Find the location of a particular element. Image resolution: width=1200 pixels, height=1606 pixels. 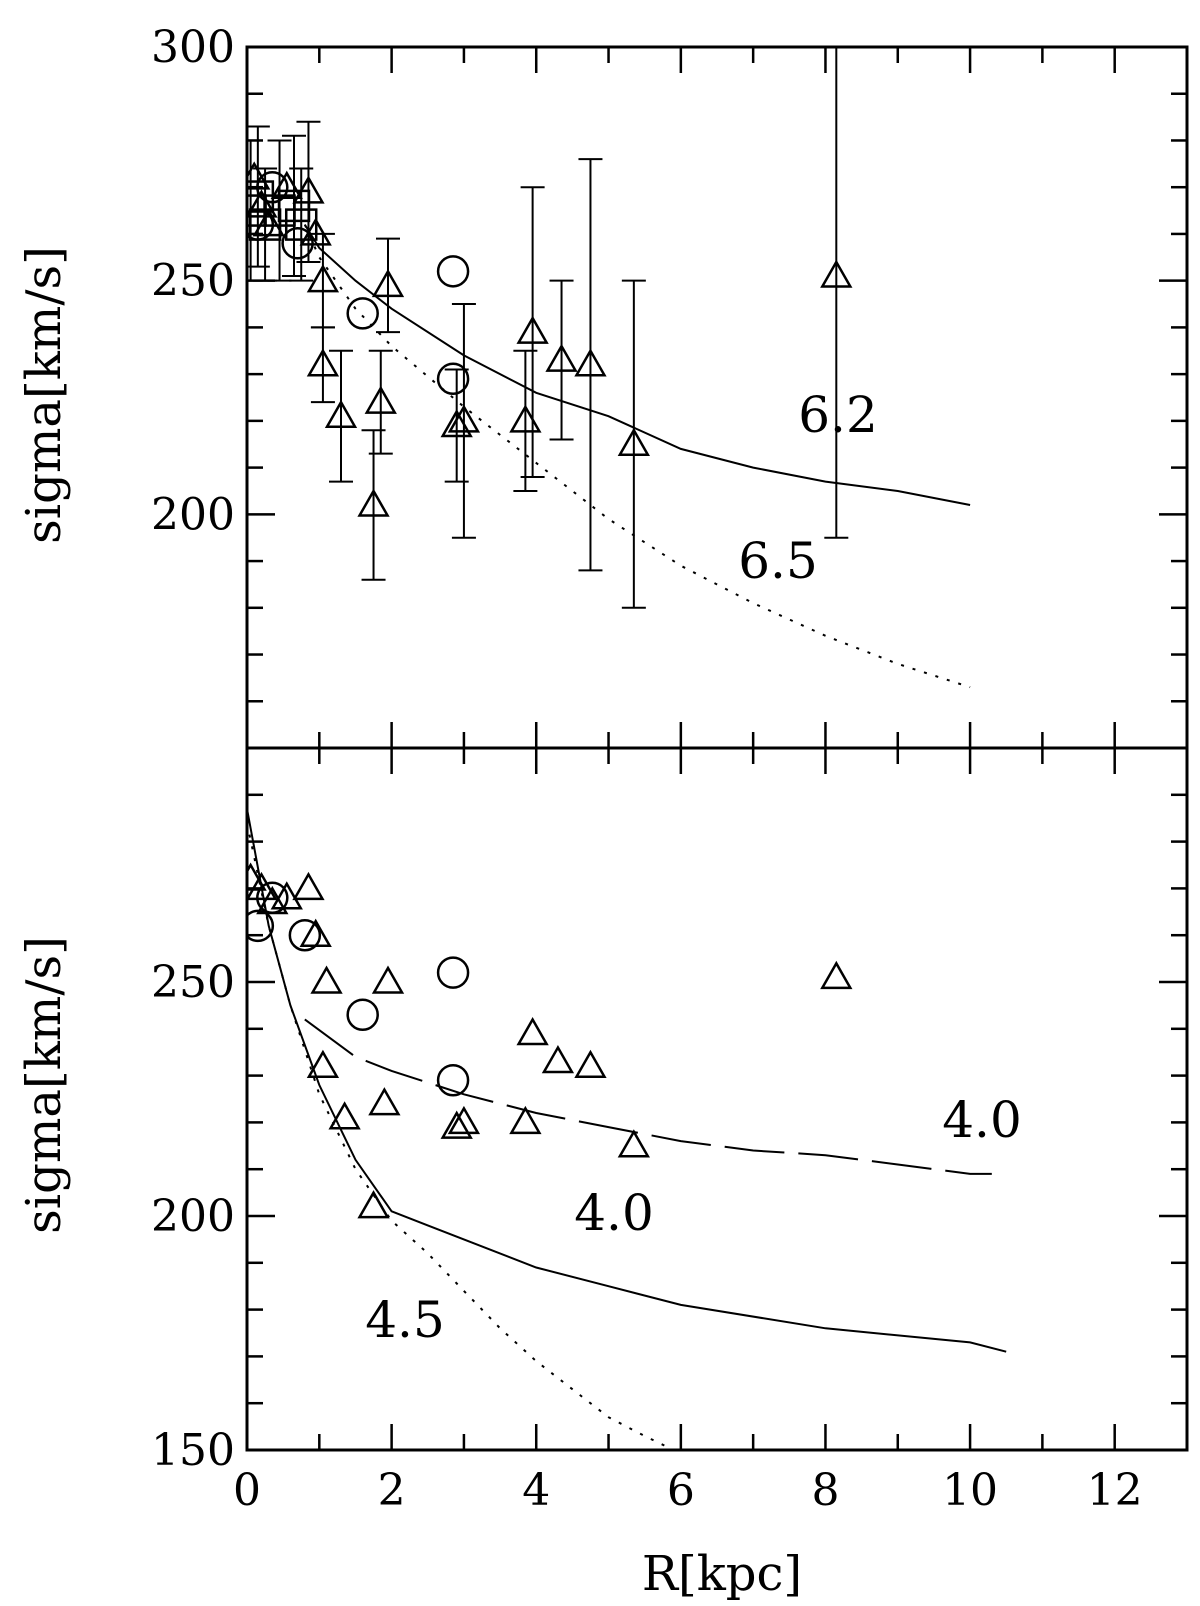

model-curve-long-dash is located at coordinates (648, 1096).